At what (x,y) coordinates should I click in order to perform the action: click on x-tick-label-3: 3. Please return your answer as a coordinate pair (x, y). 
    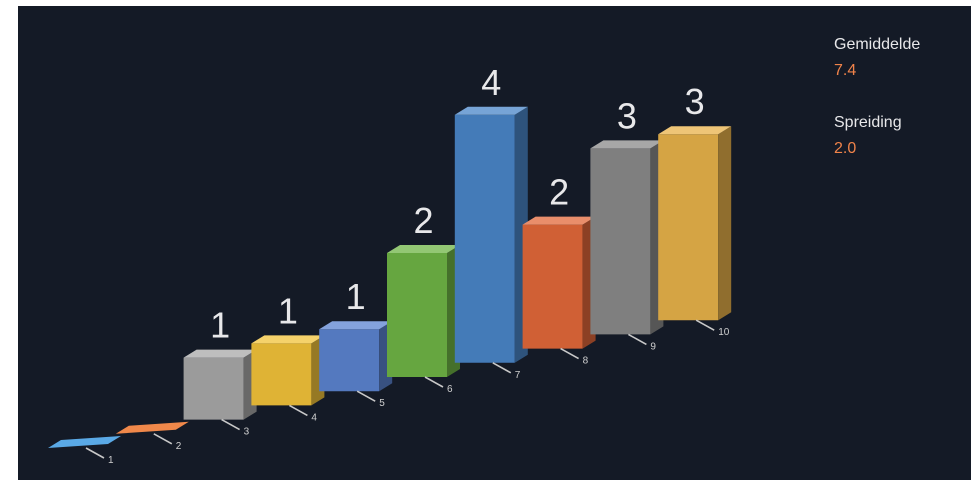
    Looking at the image, I should click on (247, 432).